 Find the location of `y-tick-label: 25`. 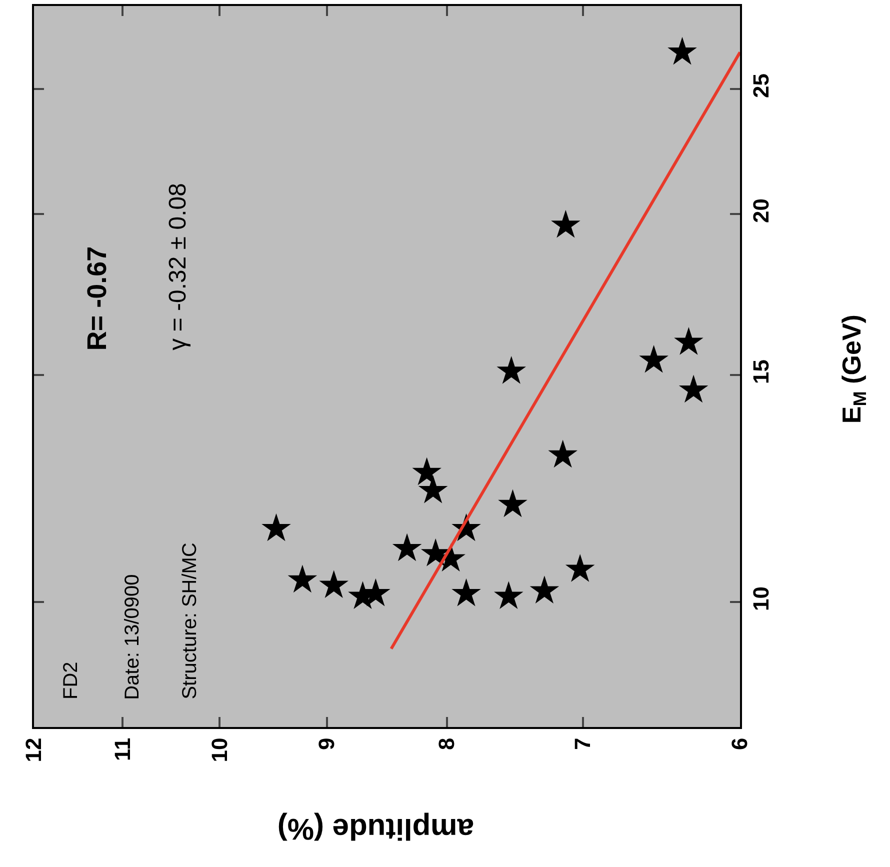

y-tick-label: 25 is located at coordinates (761, 86).